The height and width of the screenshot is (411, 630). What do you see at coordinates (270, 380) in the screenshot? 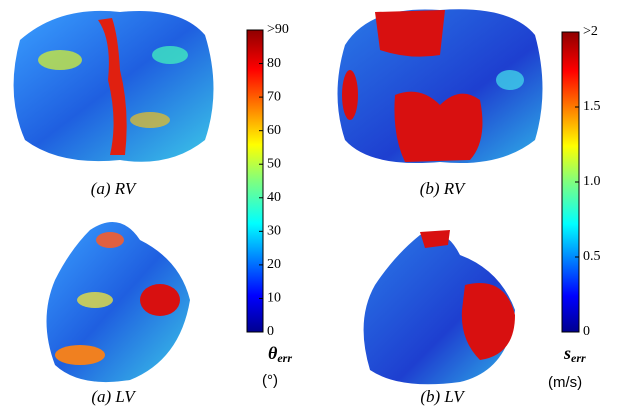
I see `colorbar-unit: (°)` at bounding box center [270, 380].